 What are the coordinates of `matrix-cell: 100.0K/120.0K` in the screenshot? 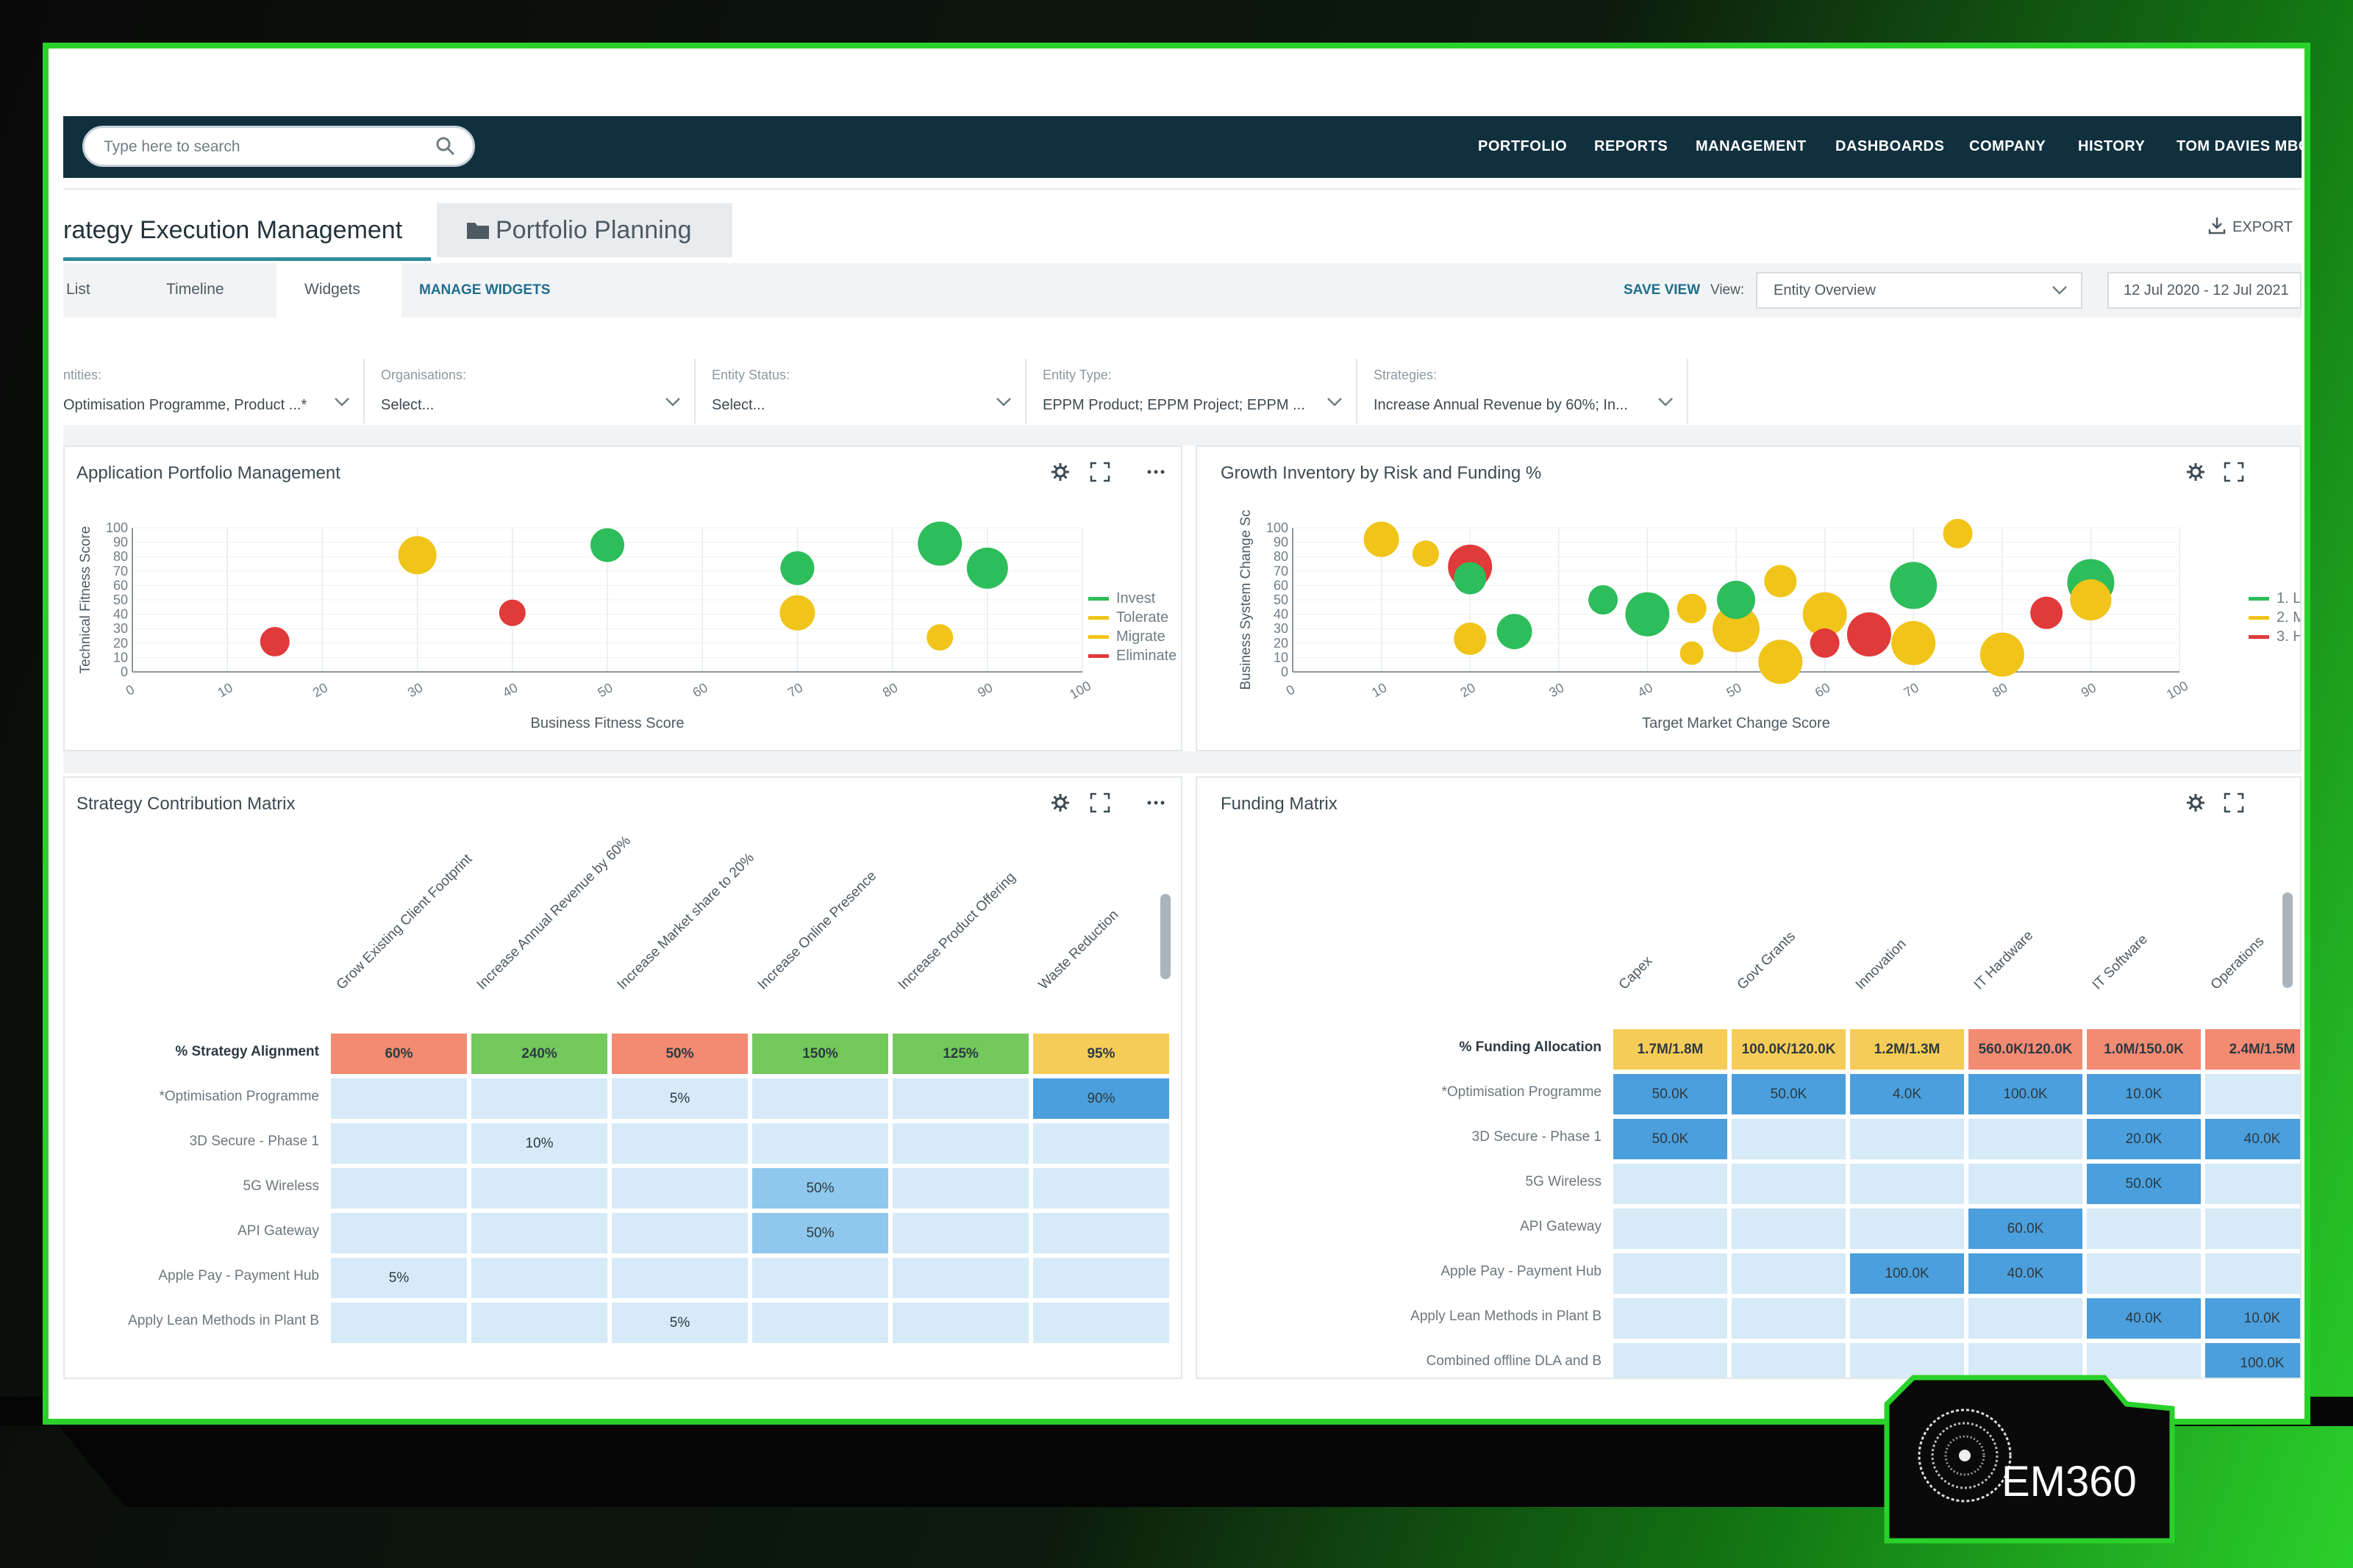 It's located at (1789, 1049).